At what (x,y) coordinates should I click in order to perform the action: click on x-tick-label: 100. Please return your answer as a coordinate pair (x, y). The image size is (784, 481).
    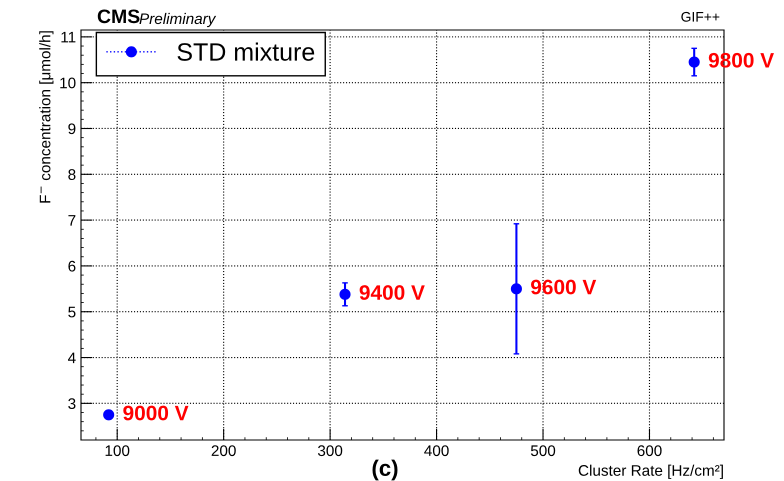
    Looking at the image, I should click on (118, 450).